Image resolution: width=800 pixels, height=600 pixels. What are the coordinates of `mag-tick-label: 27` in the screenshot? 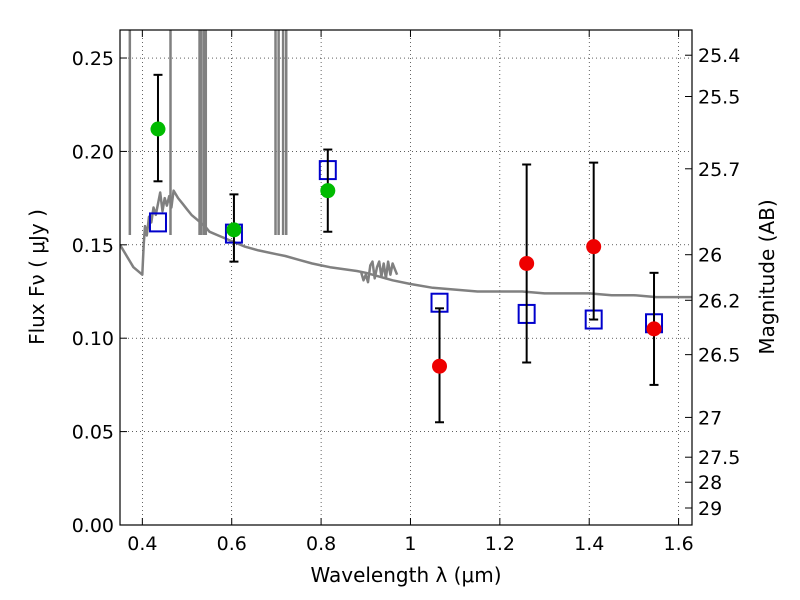 It's located at (710, 418).